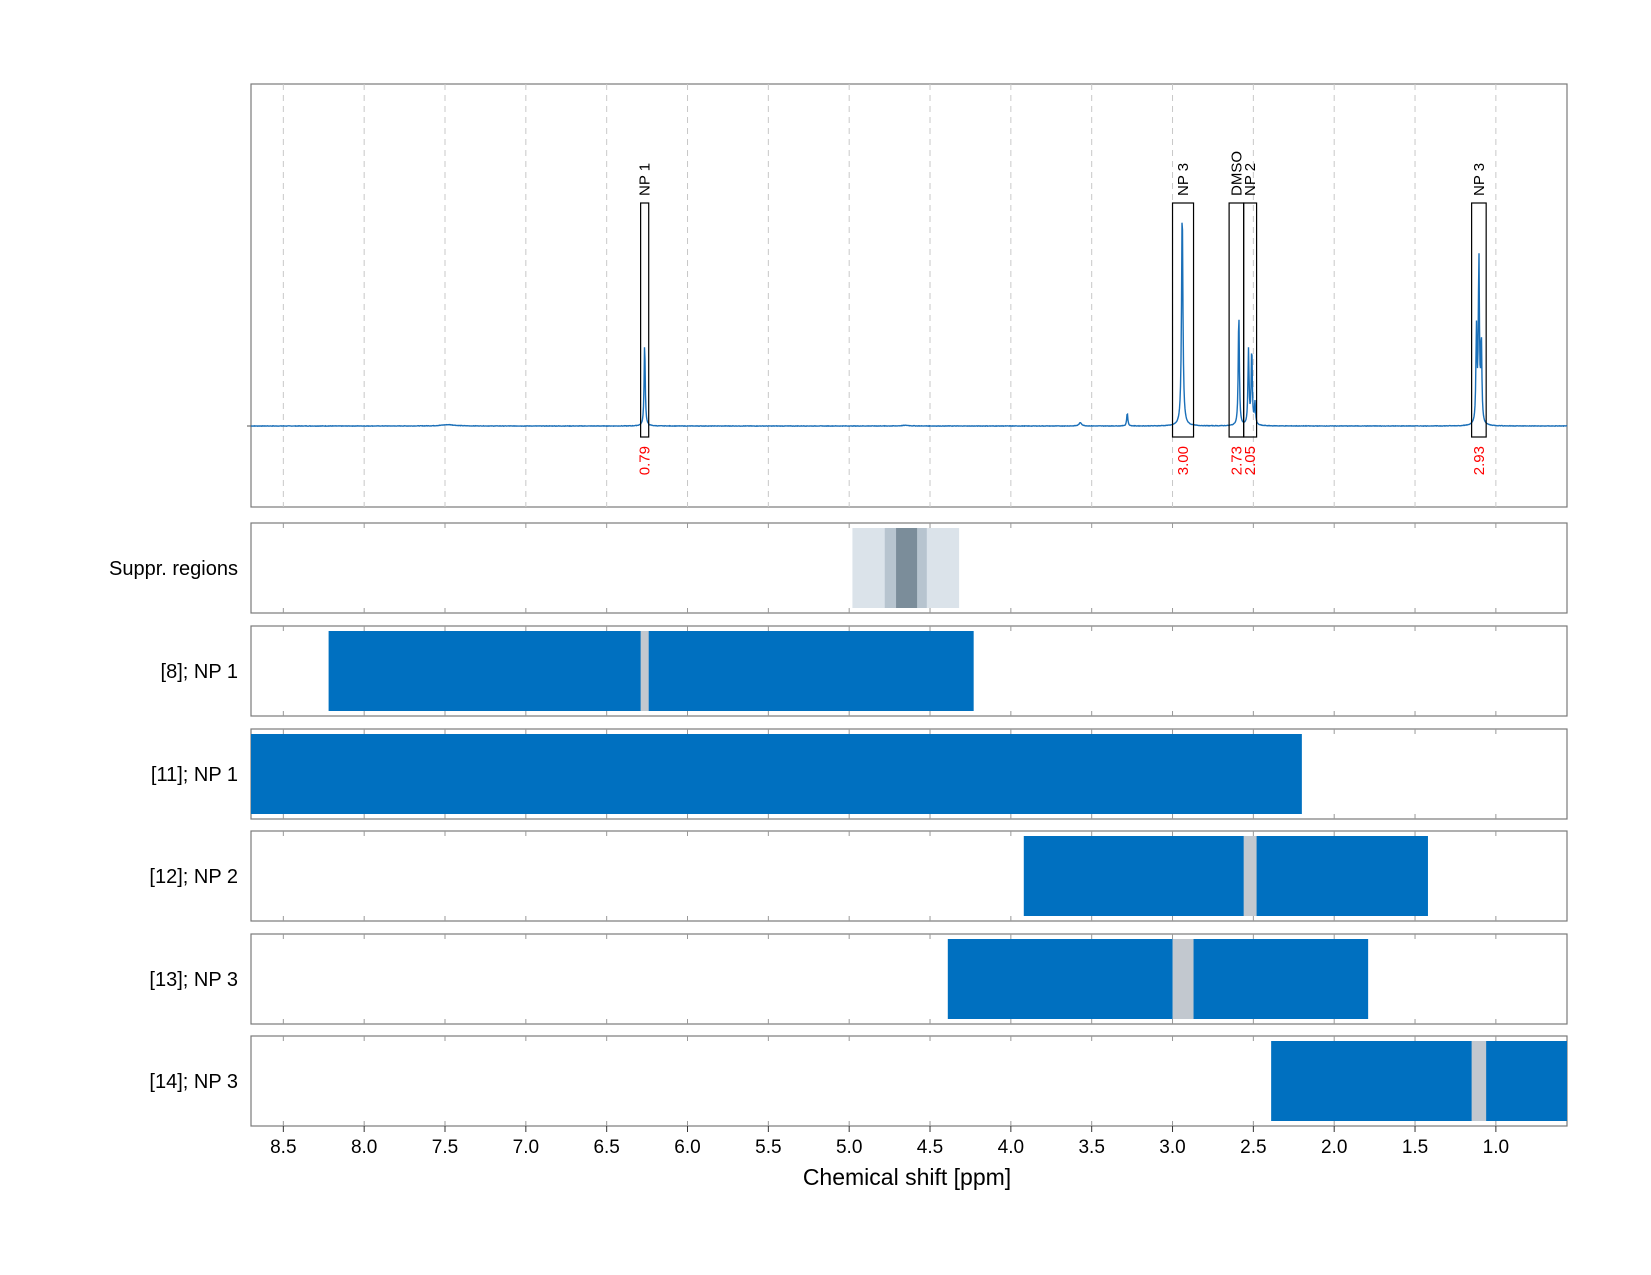  I want to click on x-tick-label: 3.5, so click(1091, 1147).